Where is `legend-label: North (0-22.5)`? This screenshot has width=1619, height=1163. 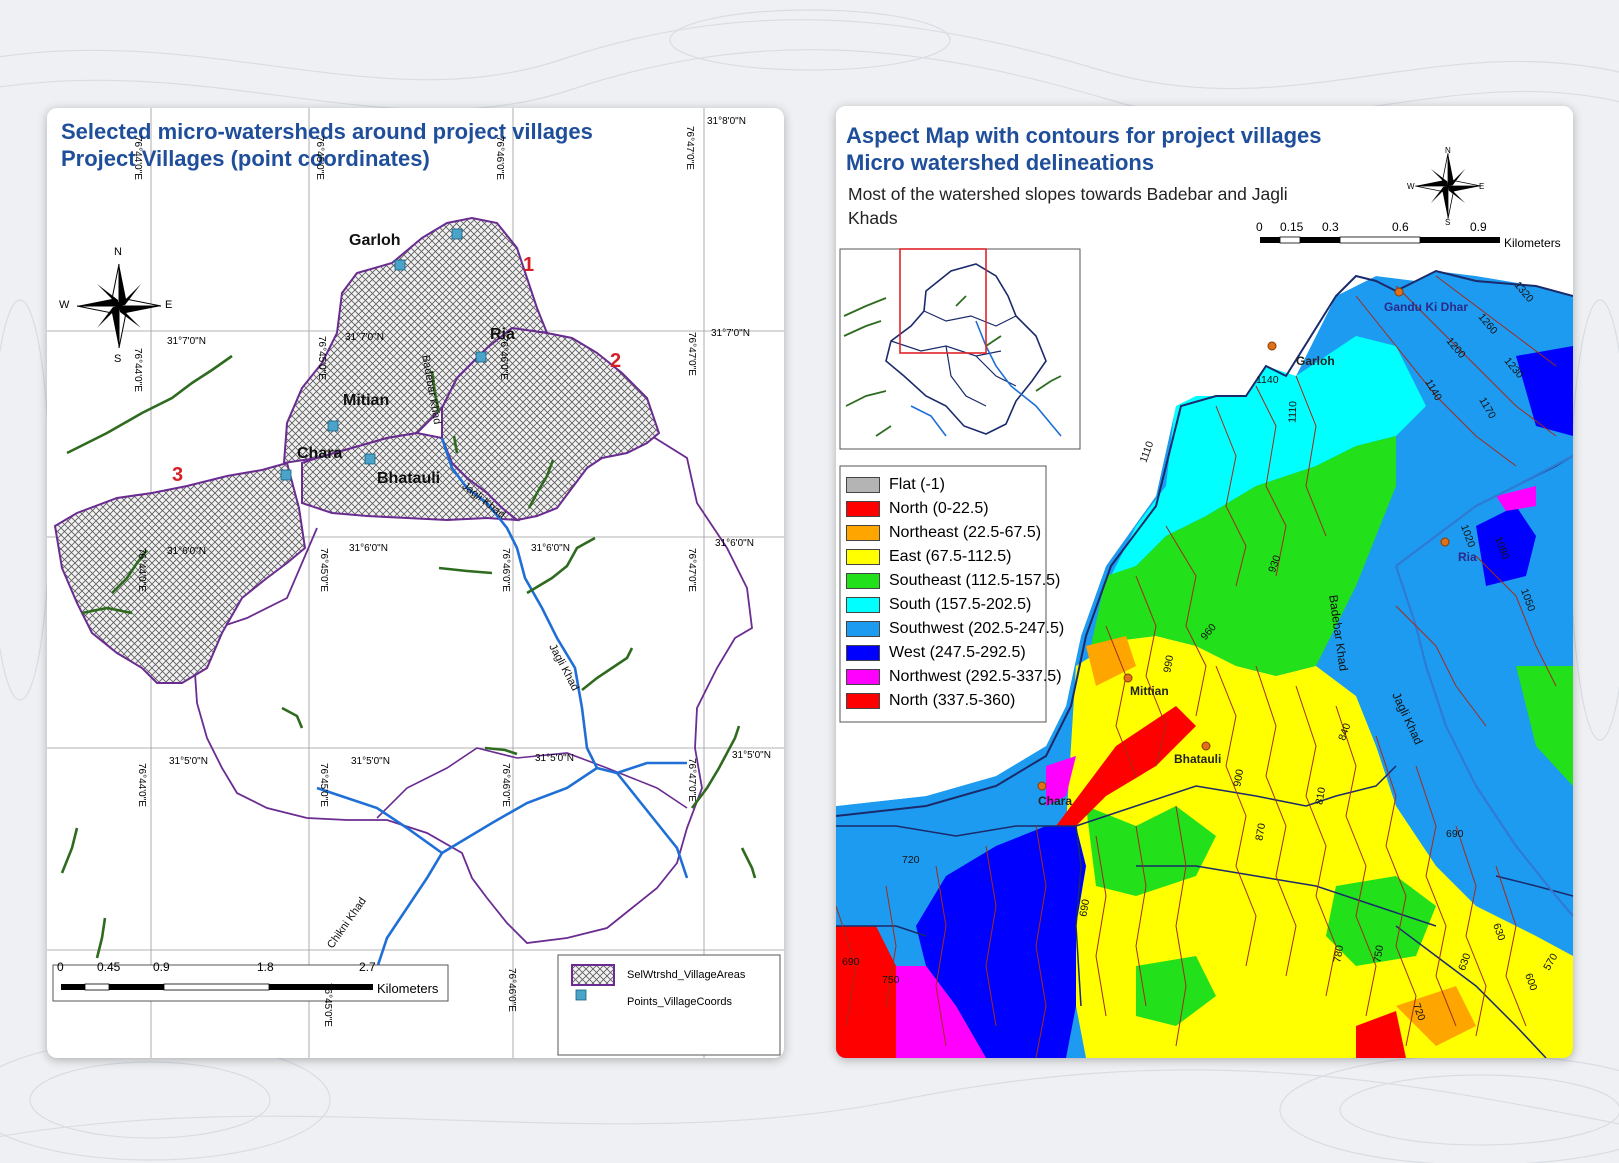
legend-label: North (0-22.5) is located at coordinates (939, 508).